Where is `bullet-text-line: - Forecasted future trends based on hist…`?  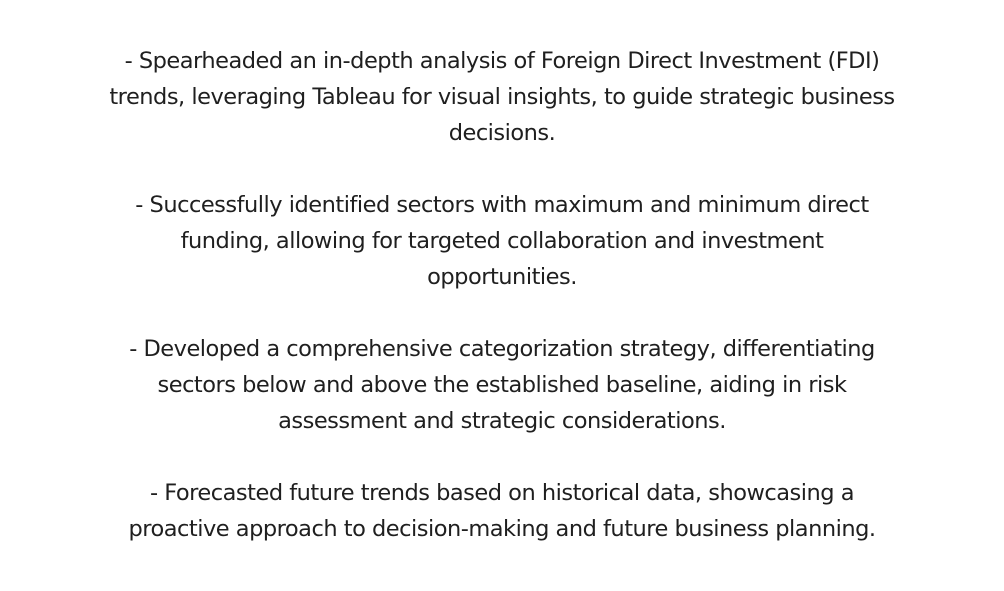
bullet-text-line: - Forecasted future trends based on hist… is located at coordinates (502, 493).